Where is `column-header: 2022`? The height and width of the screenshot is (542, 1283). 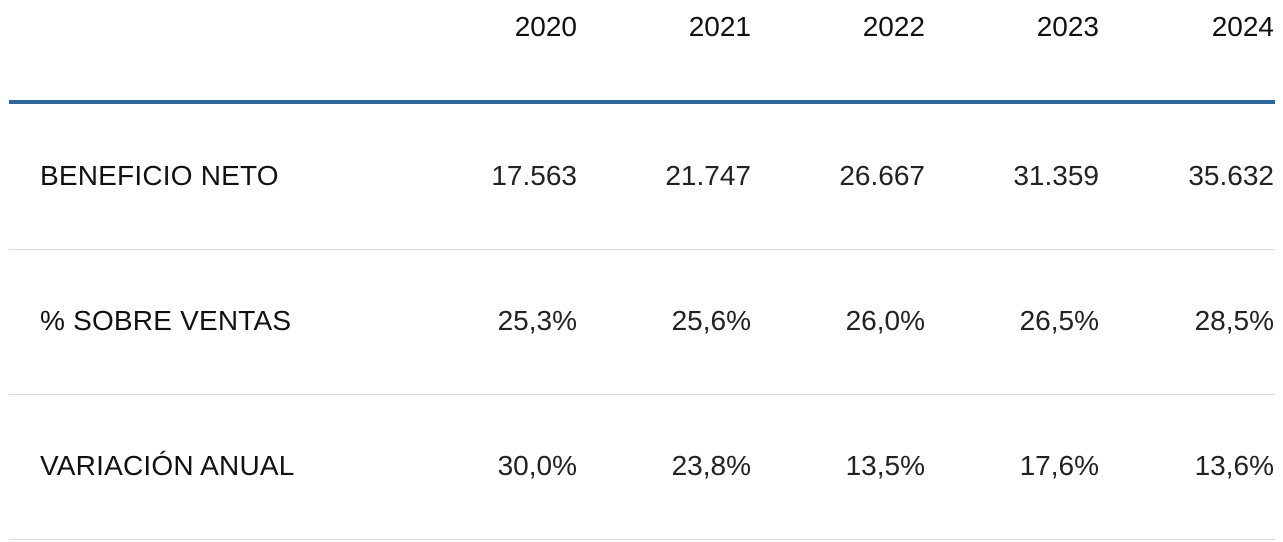 column-header: 2022 is located at coordinates (893, 26).